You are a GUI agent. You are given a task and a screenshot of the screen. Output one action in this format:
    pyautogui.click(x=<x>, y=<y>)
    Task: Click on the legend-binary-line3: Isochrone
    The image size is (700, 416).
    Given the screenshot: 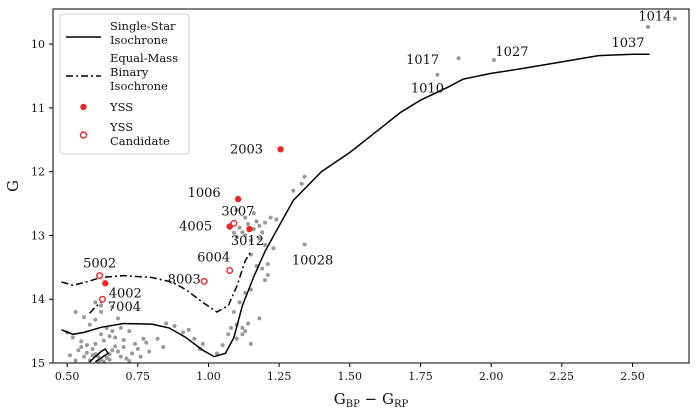 What is the action you would take?
    pyautogui.click(x=139, y=86)
    